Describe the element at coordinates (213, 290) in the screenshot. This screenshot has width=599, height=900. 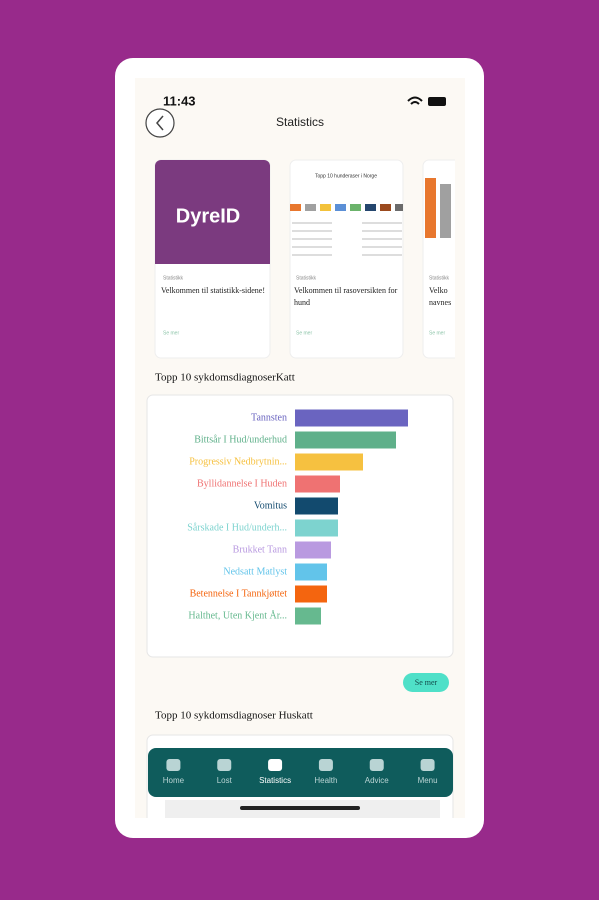
I see `card-title: Velkommen til statistikk-sidene!` at that location.